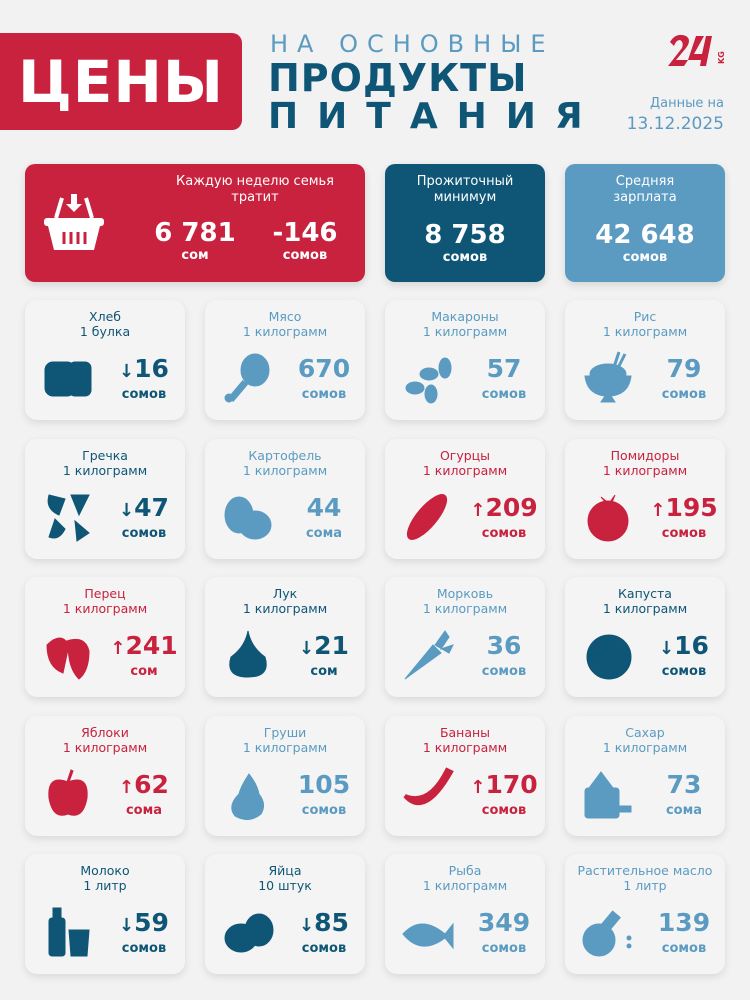 This screenshot has width=750, height=1000. Describe the element at coordinates (687, 103) in the screenshot. I see `date-label: Данные на` at that location.